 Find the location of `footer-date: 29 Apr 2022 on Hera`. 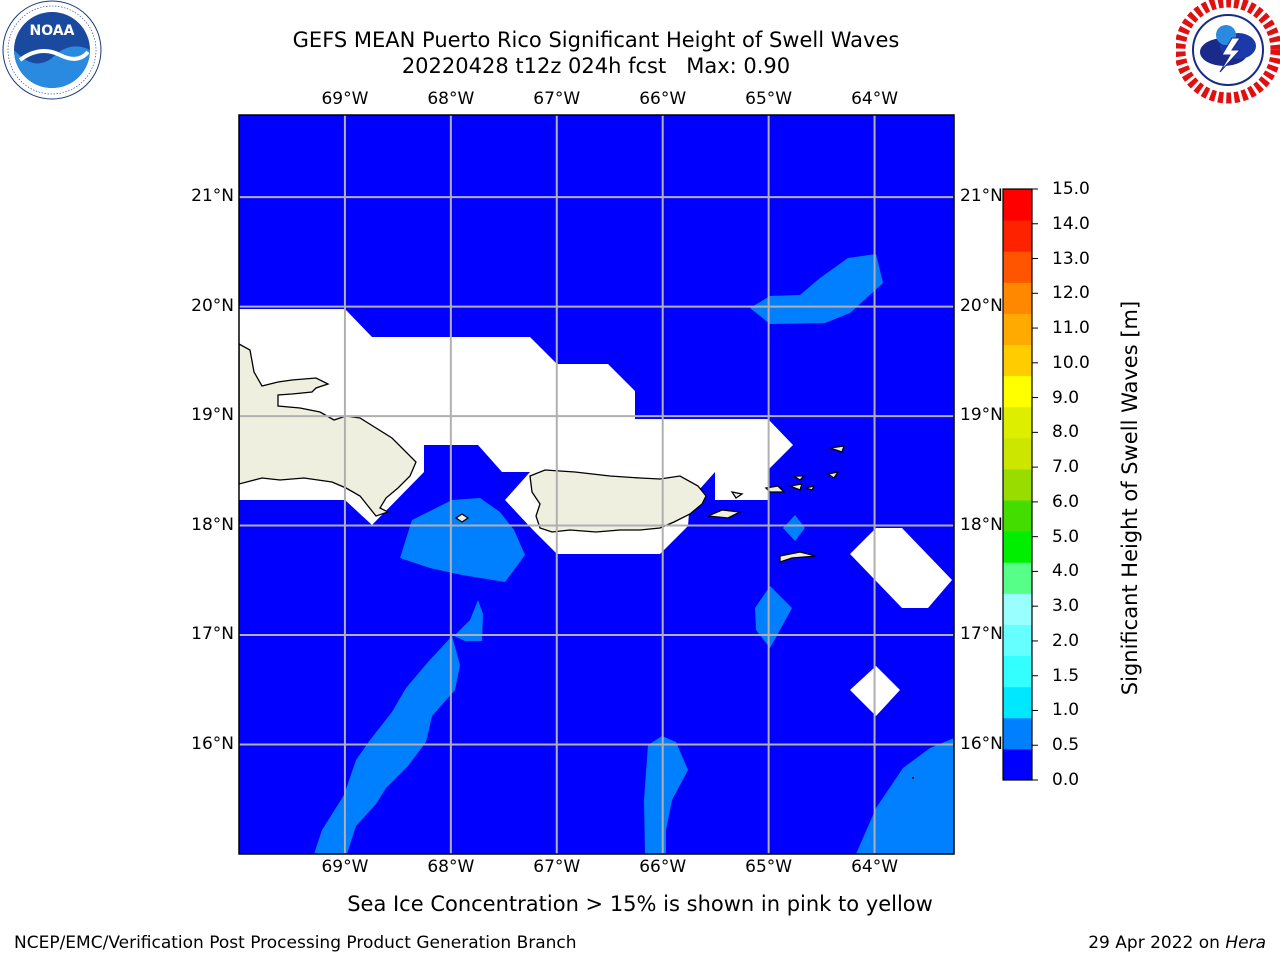

footer-date: 29 Apr 2022 on Hera is located at coordinates (1177, 943).